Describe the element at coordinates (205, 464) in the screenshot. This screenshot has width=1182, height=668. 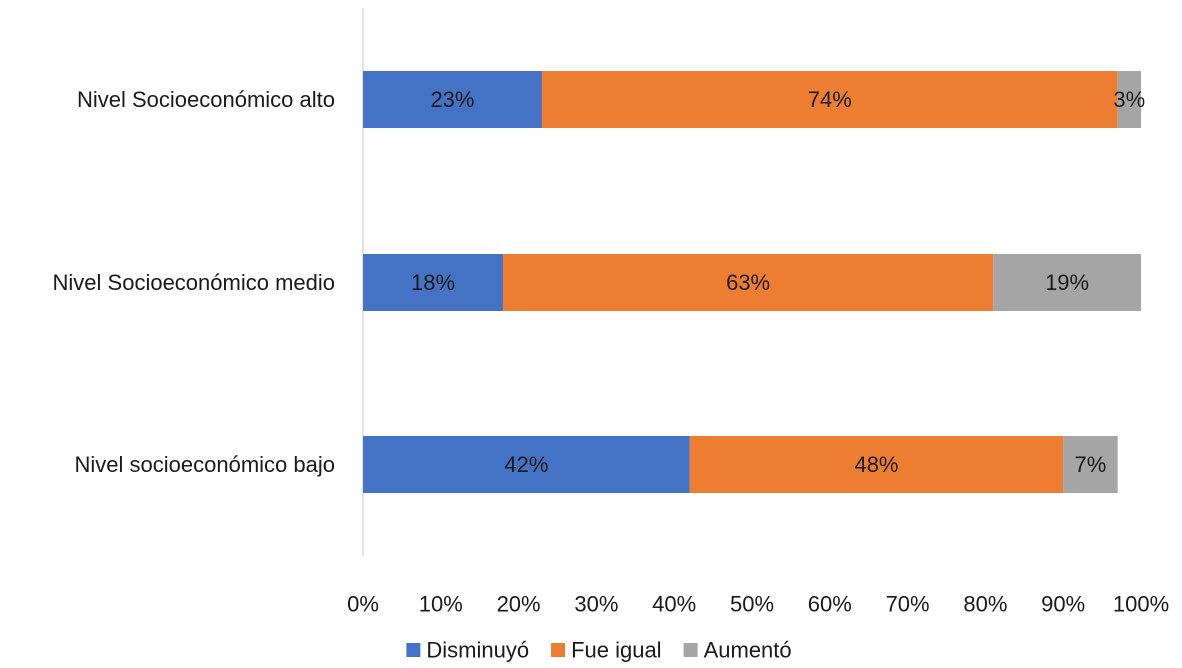
I see `category-label-nivel-socioeconomico-bajo: Nivel socioeconómico bajo` at that location.